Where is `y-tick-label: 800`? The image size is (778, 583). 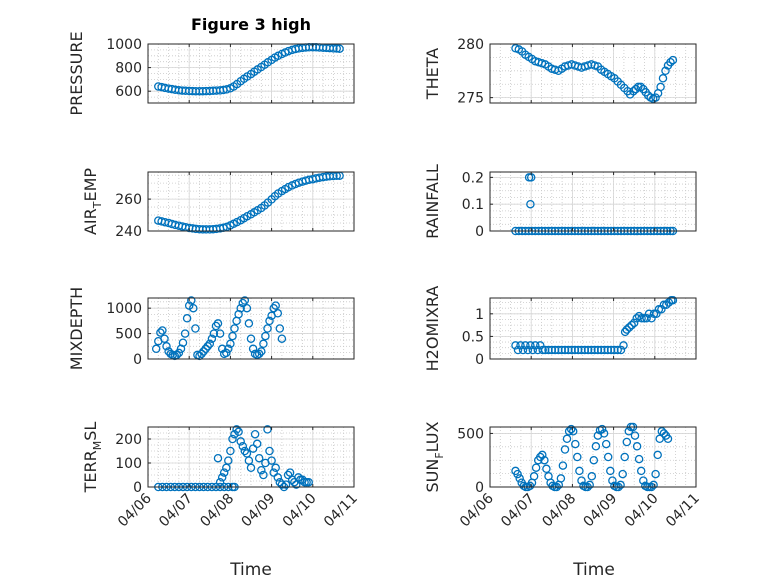
y-tick-label: 800 is located at coordinates (128, 69).